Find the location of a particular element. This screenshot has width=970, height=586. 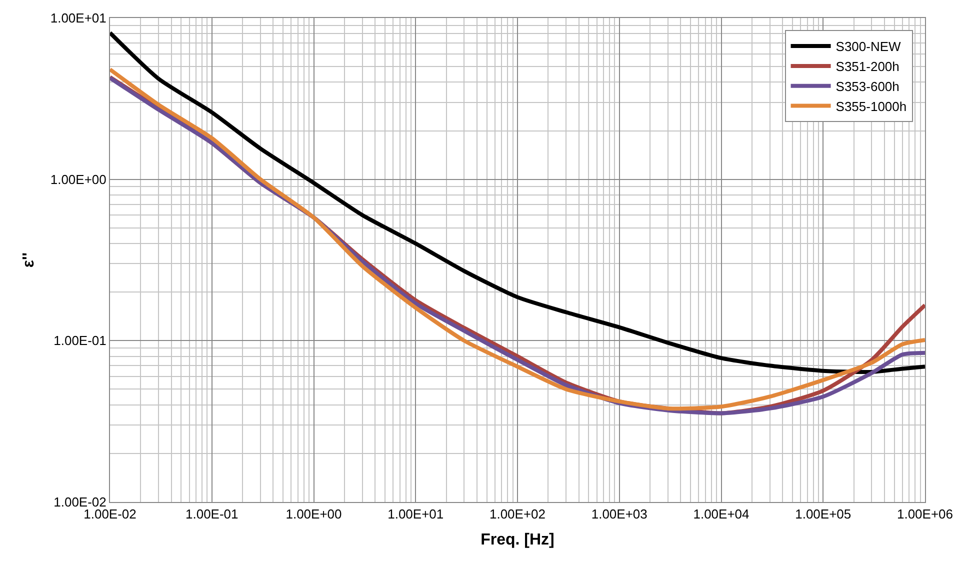

legend-label: S355-1000h is located at coordinates (871, 106).